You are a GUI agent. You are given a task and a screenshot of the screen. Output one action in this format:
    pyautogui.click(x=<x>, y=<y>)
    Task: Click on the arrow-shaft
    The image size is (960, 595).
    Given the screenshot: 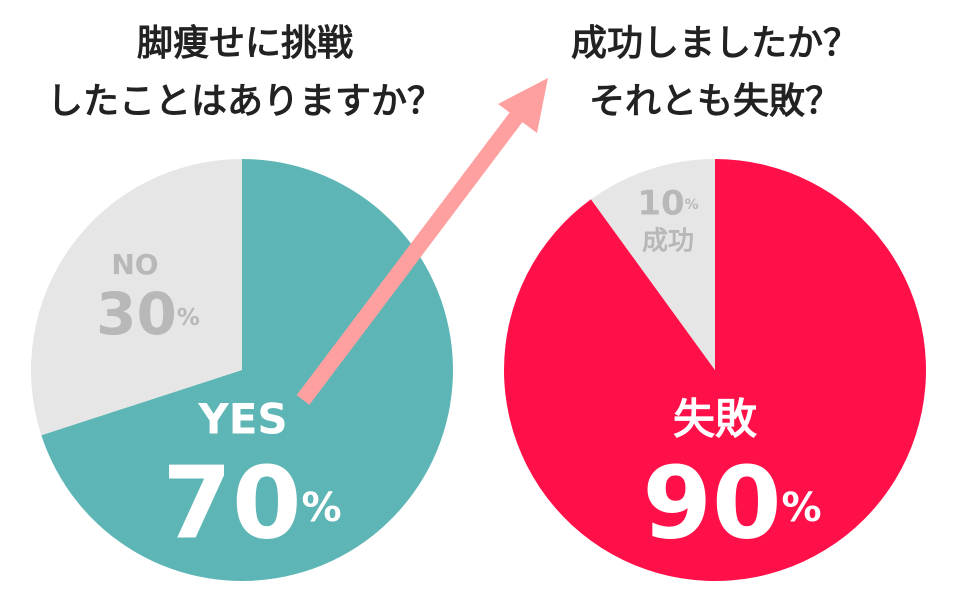 What is the action you would take?
    pyautogui.click(x=411, y=256)
    